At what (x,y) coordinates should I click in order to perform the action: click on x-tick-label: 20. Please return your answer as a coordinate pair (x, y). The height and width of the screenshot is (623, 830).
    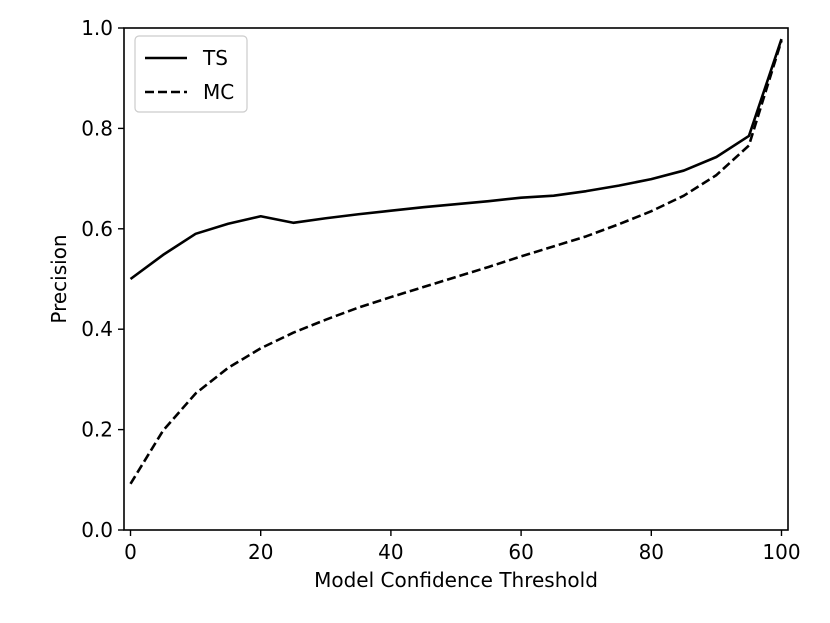
    Looking at the image, I should click on (260, 552).